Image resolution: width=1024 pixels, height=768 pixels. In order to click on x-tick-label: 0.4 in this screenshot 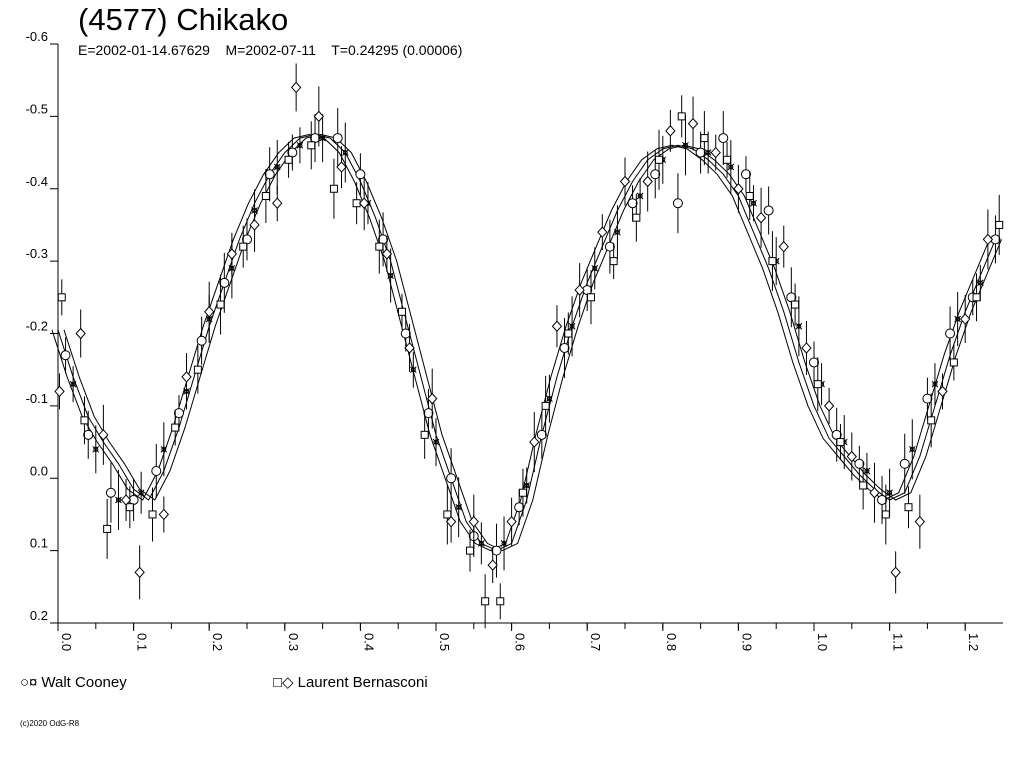, I will do `click(368, 642)`.